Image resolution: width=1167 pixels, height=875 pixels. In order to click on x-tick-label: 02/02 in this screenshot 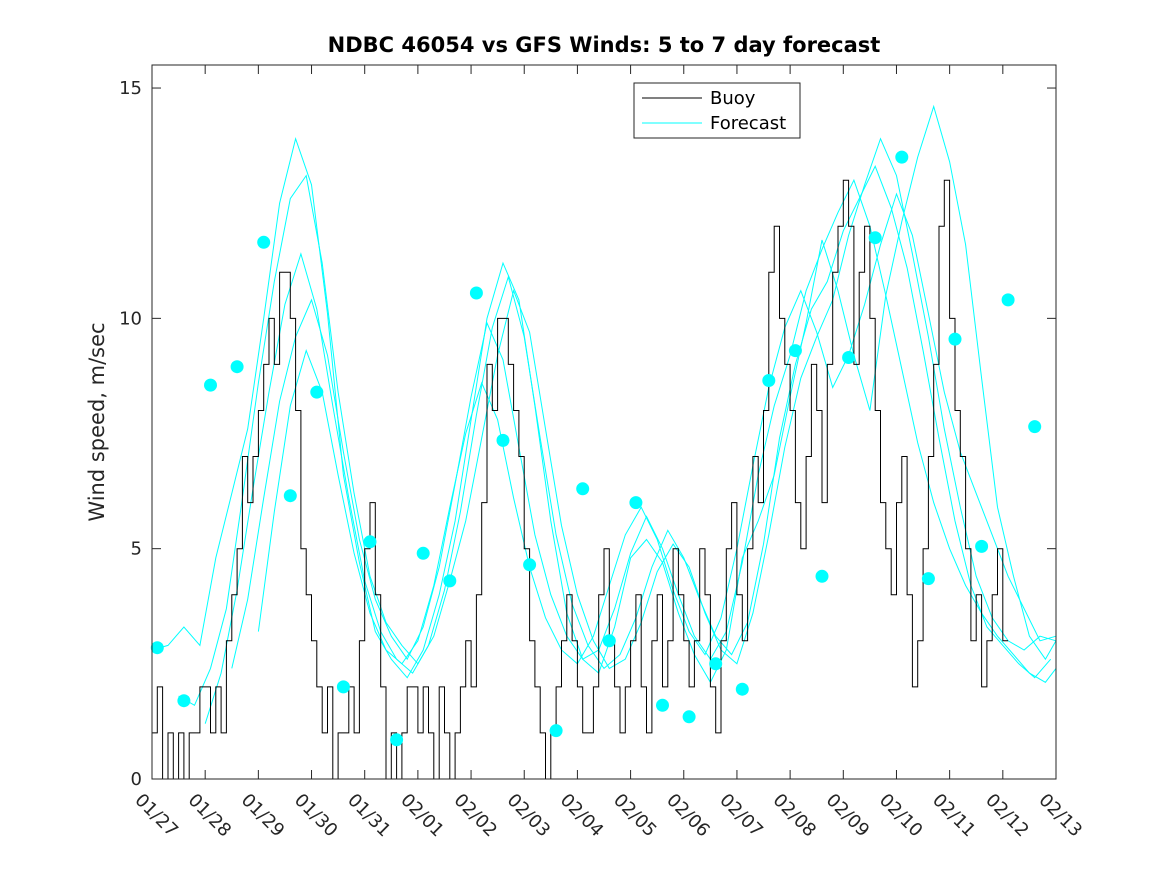, I will do `click(476, 816)`.